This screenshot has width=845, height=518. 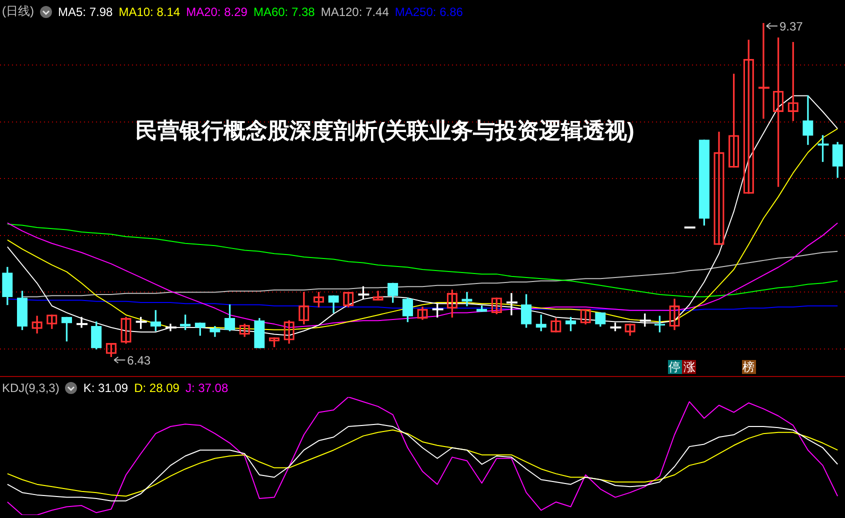 I want to click on text: MA60: 7.38, so click(x=284, y=11).